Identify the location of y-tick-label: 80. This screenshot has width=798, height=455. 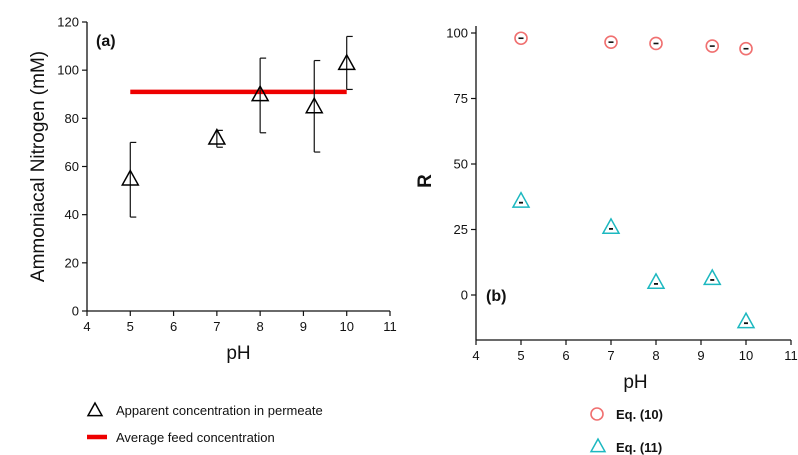
(72, 118).